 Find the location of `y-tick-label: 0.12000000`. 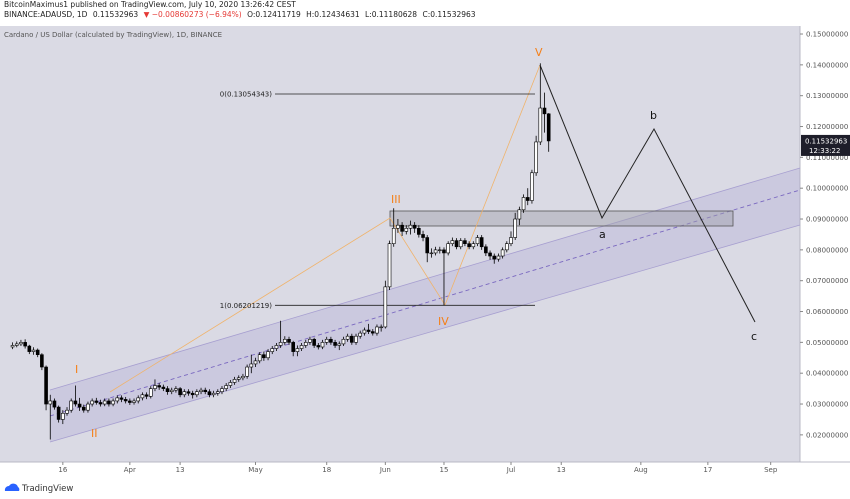

y-tick-label: 0.12000000 is located at coordinates (827, 127).